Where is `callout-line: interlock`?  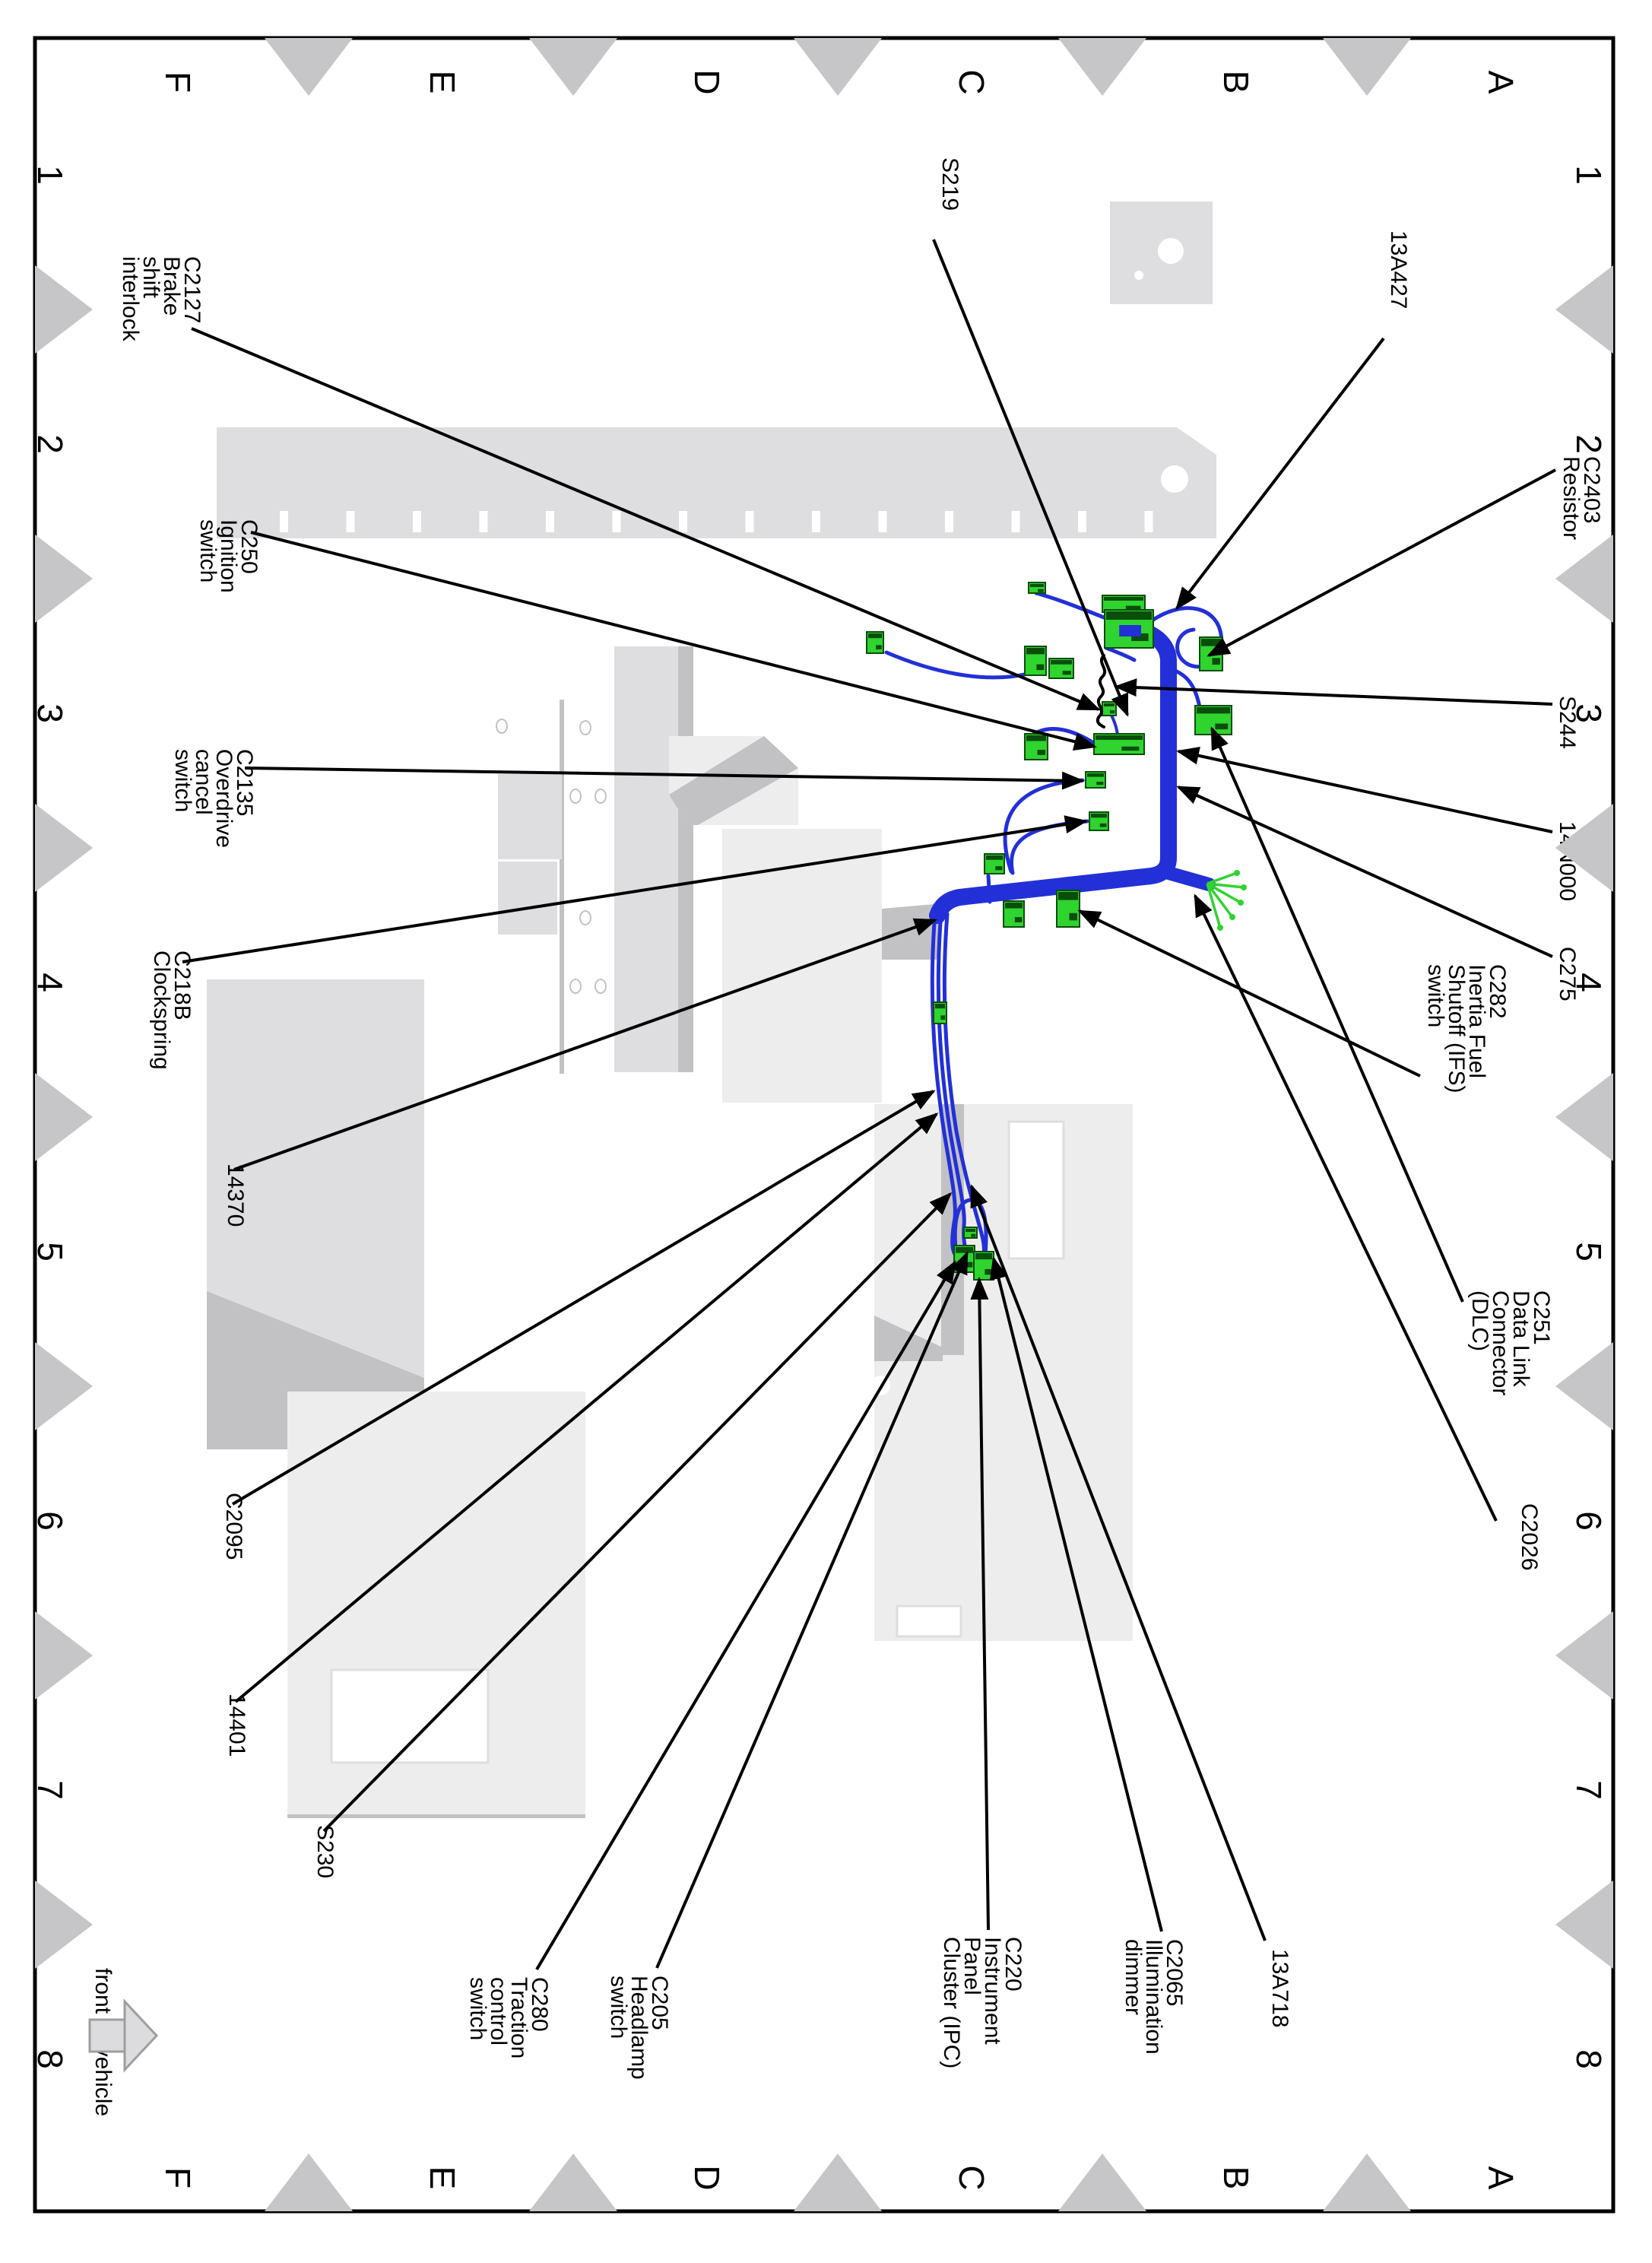 callout-line: interlock is located at coordinates (130, 299).